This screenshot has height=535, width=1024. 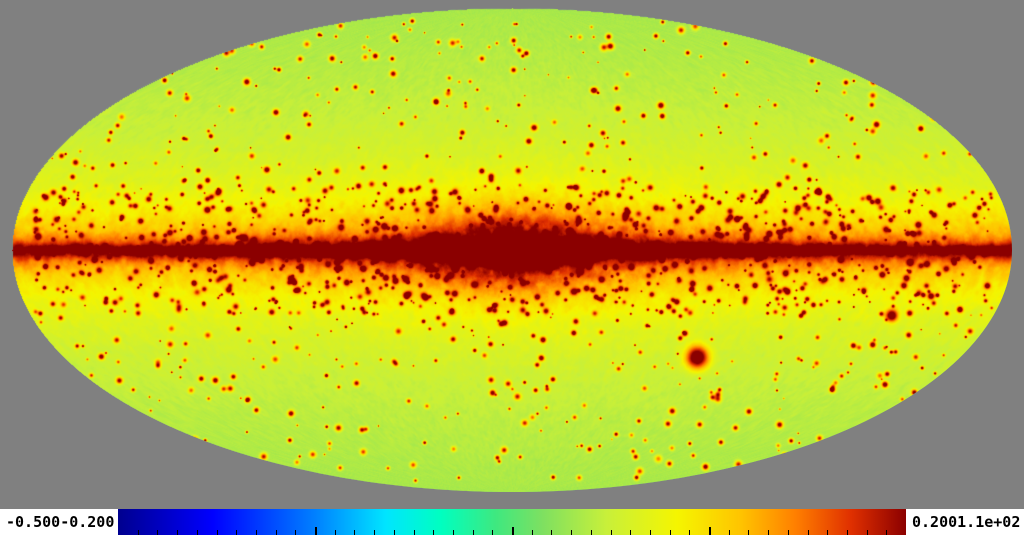 What do you see at coordinates (935, 521) in the screenshot?
I see `colorbar-tick-label-high: 0.200` at bounding box center [935, 521].